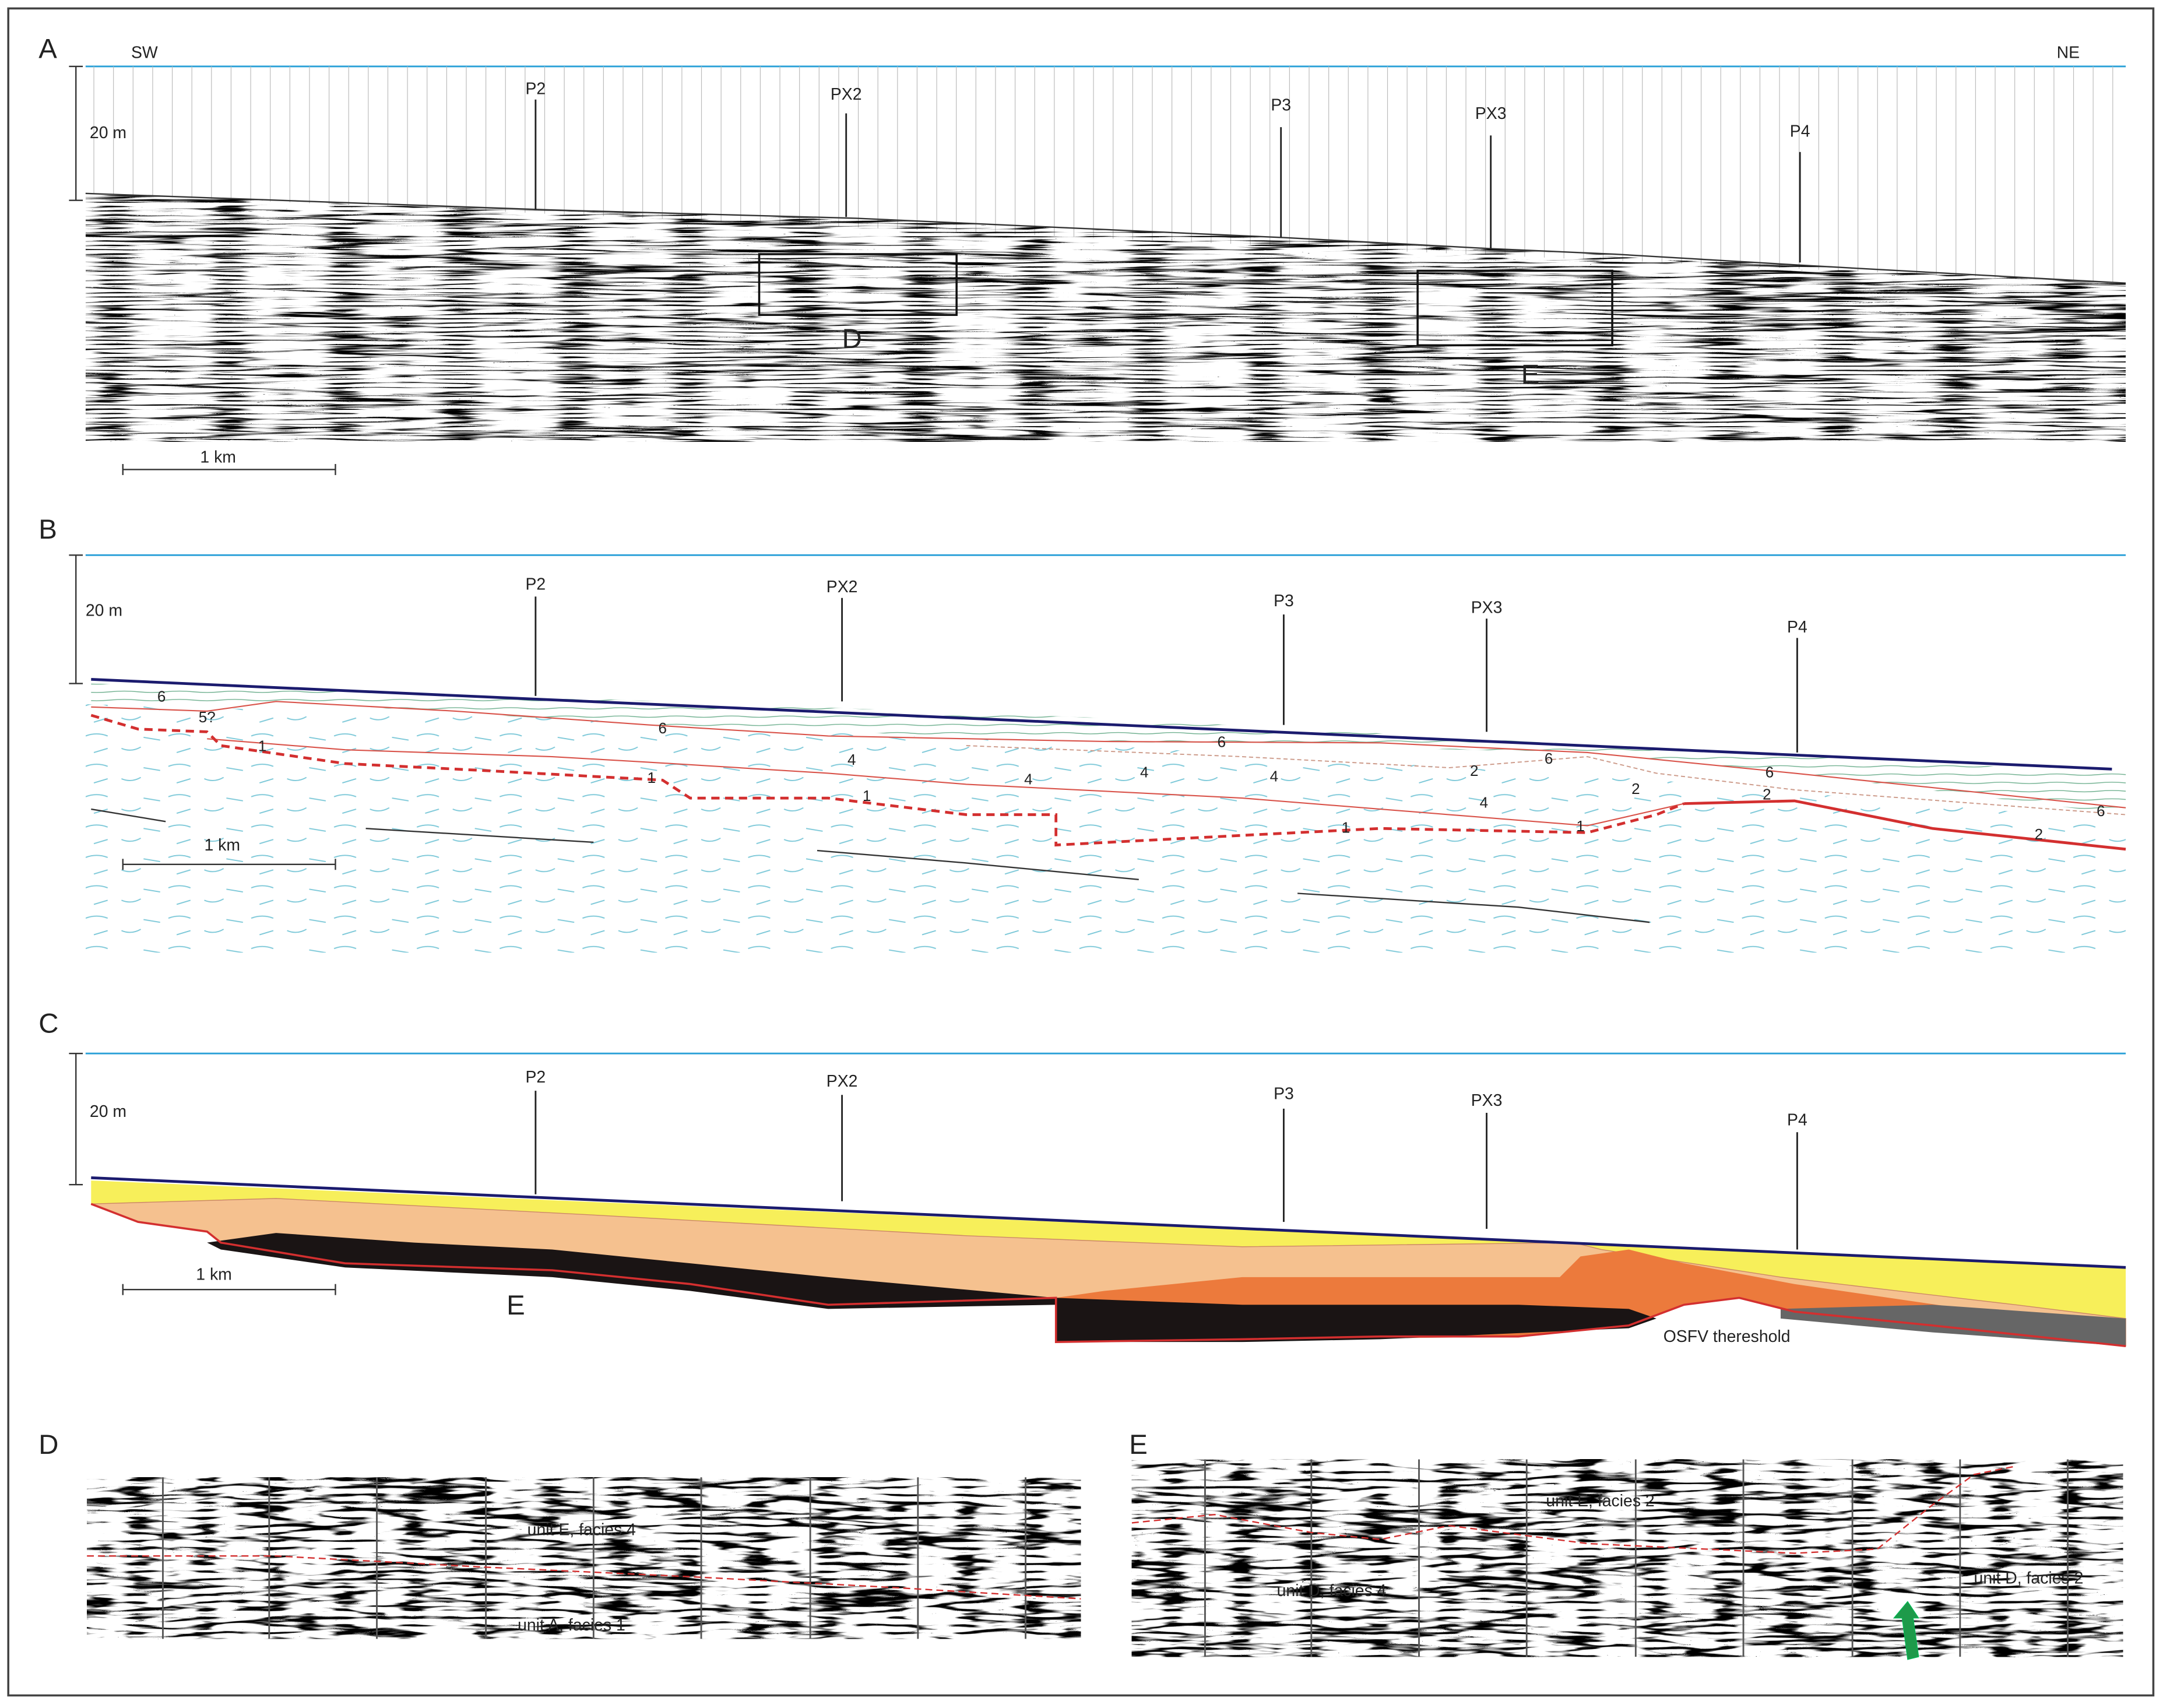 This screenshot has width=2163, height=1708. Describe the element at coordinates (47, 529) in the screenshot. I see `panel-label: B` at that location.